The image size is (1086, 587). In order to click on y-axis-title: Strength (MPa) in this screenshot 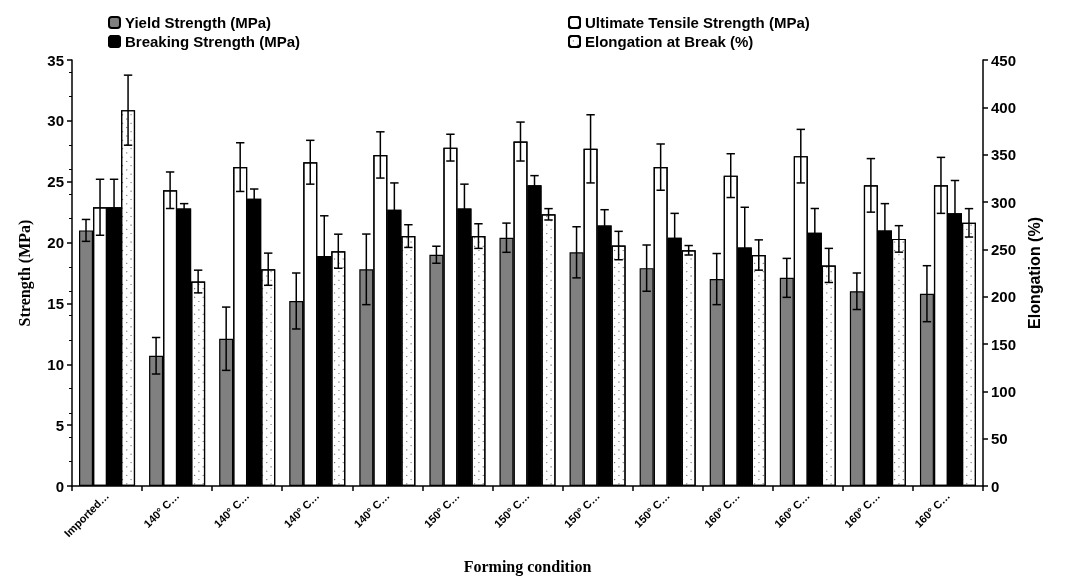, I will do `click(24, 273)`.